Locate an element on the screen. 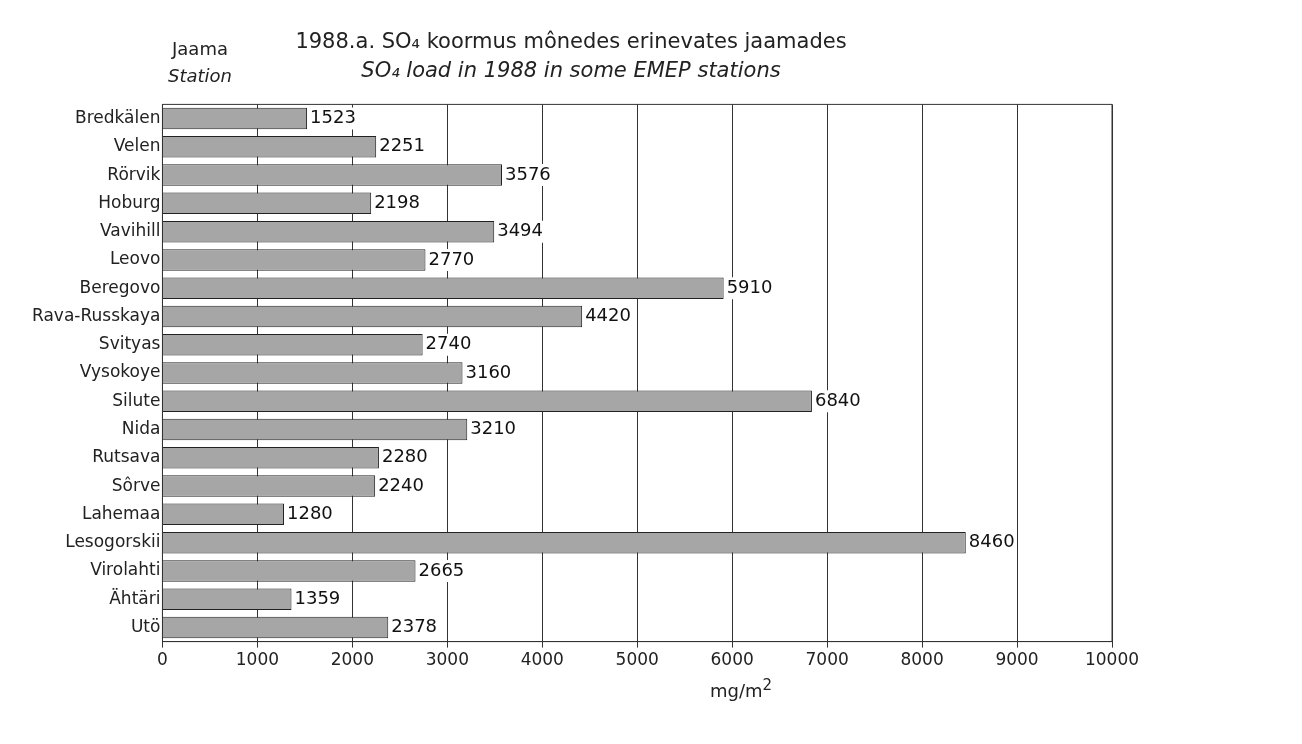 Image resolution: width=1302 pixels, height=744 pixels. x-tick-label: 8000 is located at coordinates (922, 659).